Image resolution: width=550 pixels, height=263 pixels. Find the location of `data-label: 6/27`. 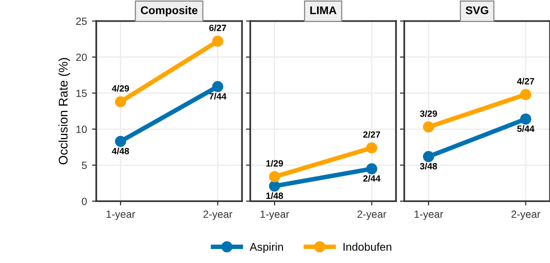

data-label: 6/27 is located at coordinates (217, 28).